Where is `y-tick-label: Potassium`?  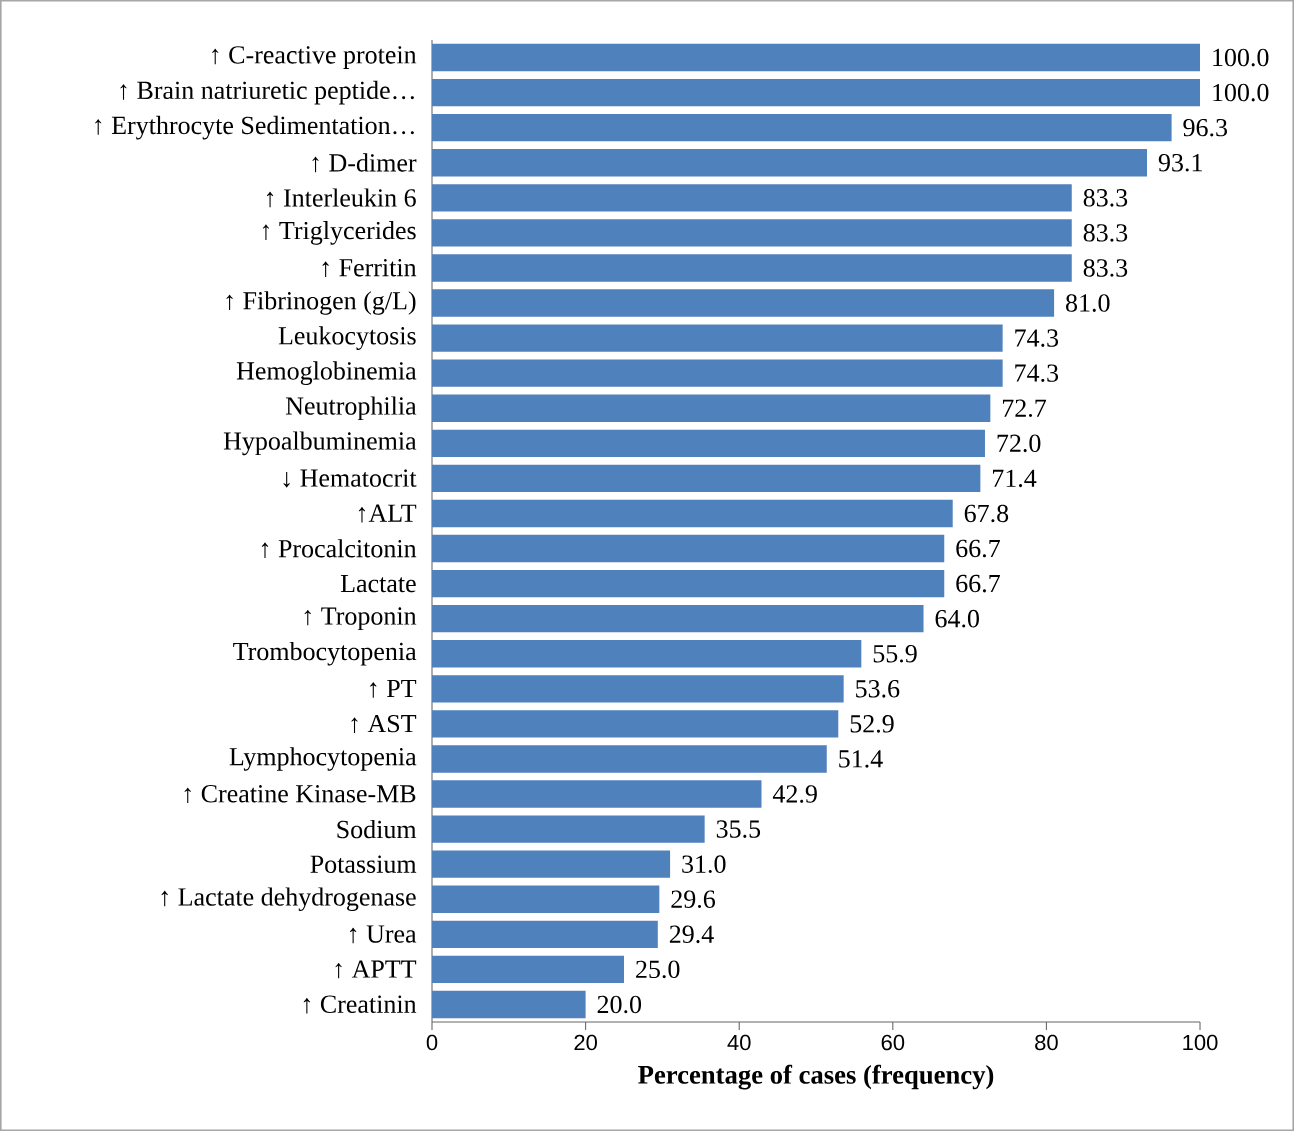
y-tick-label: Potassium is located at coordinates (363, 864).